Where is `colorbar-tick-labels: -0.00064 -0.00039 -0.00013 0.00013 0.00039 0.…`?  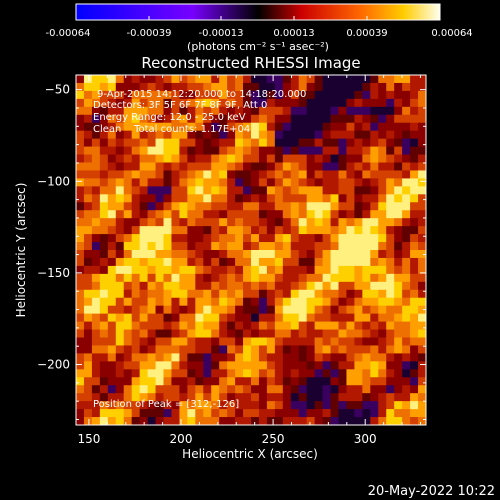
colorbar-tick-labels: -0.00064 -0.00039 -0.00013 0.00013 0.00039 0.… is located at coordinates (259, 33).